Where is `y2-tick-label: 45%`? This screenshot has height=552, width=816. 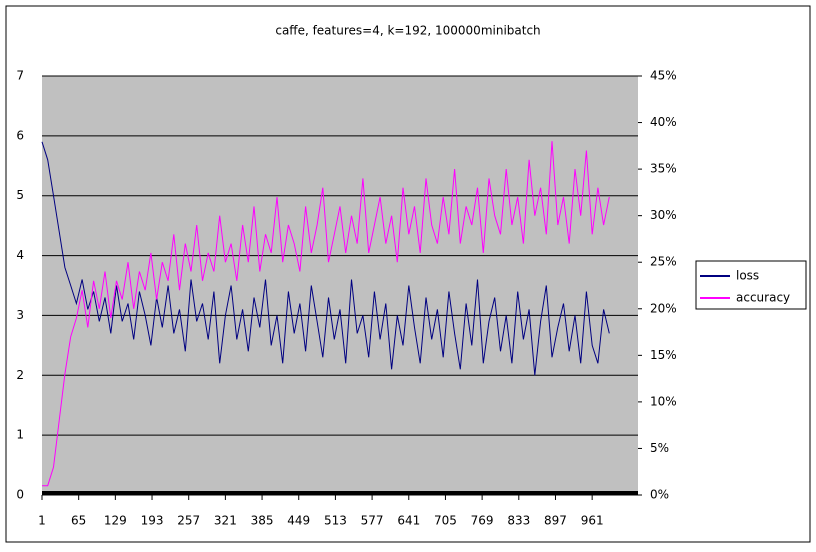
y2-tick-label: 45% is located at coordinates (663, 76).